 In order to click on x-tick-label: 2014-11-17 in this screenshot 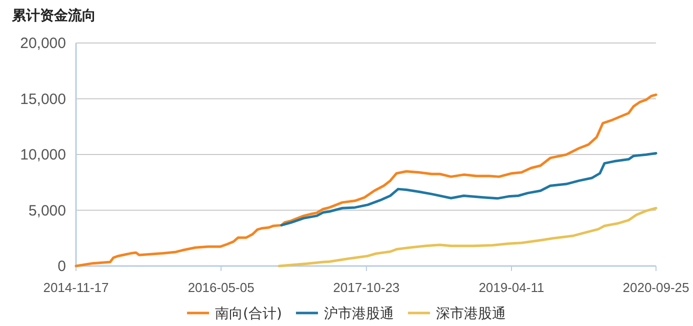, I will do `click(76, 287)`.